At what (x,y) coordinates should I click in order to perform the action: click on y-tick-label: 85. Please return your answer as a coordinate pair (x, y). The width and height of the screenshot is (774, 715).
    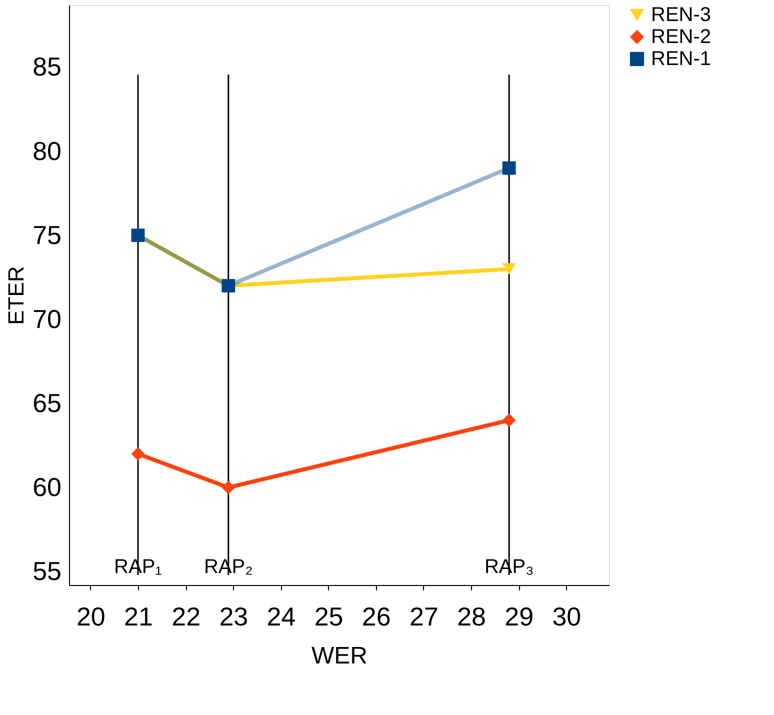
    Looking at the image, I should click on (47, 67).